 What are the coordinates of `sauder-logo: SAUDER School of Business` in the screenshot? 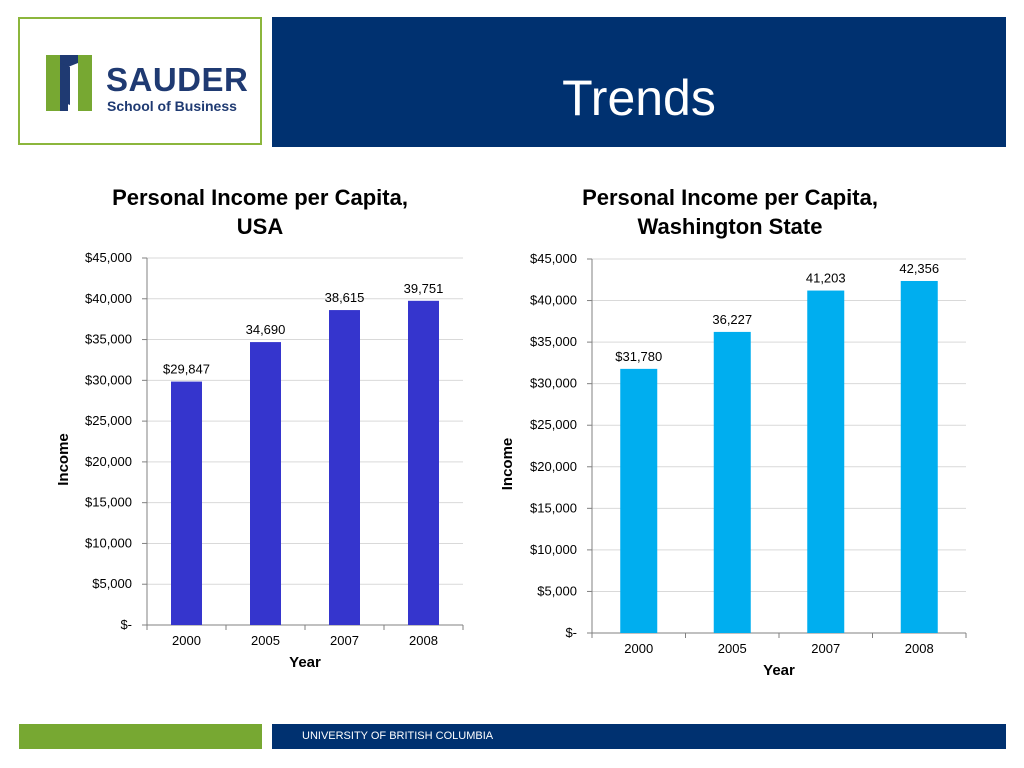 It's located at (140, 81).